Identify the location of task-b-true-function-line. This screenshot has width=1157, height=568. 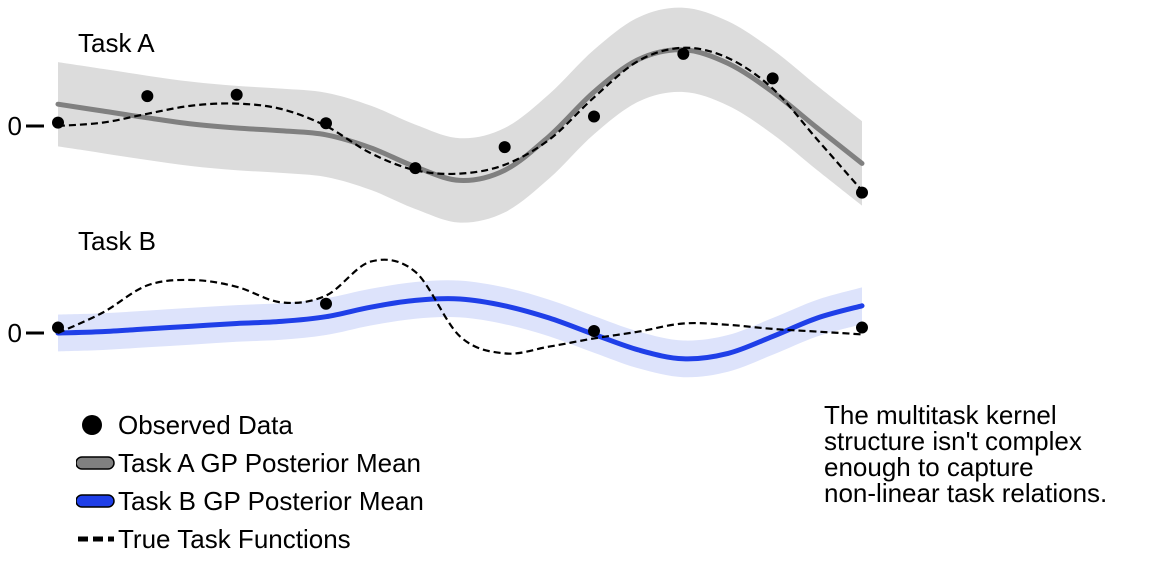
(460, 306).